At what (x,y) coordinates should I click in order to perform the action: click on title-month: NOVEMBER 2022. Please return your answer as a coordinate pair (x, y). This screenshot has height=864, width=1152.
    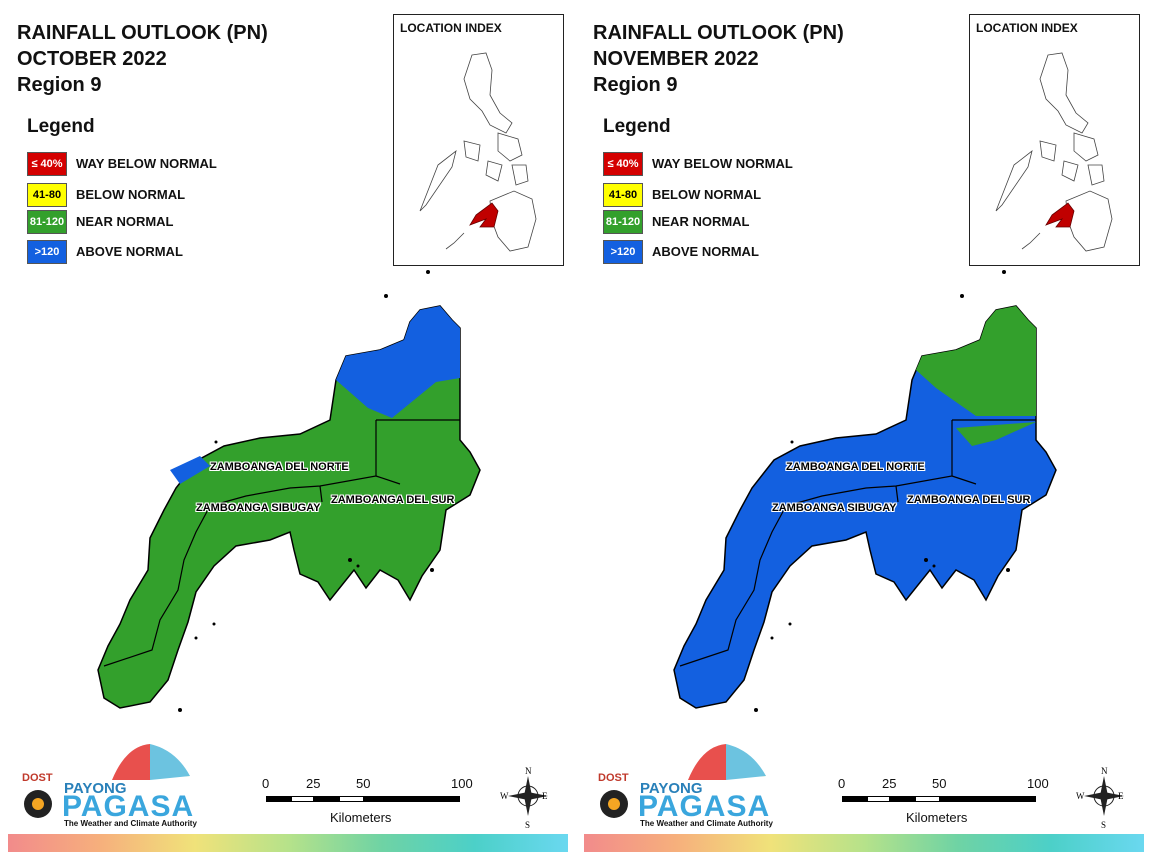
    Looking at the image, I should click on (676, 59).